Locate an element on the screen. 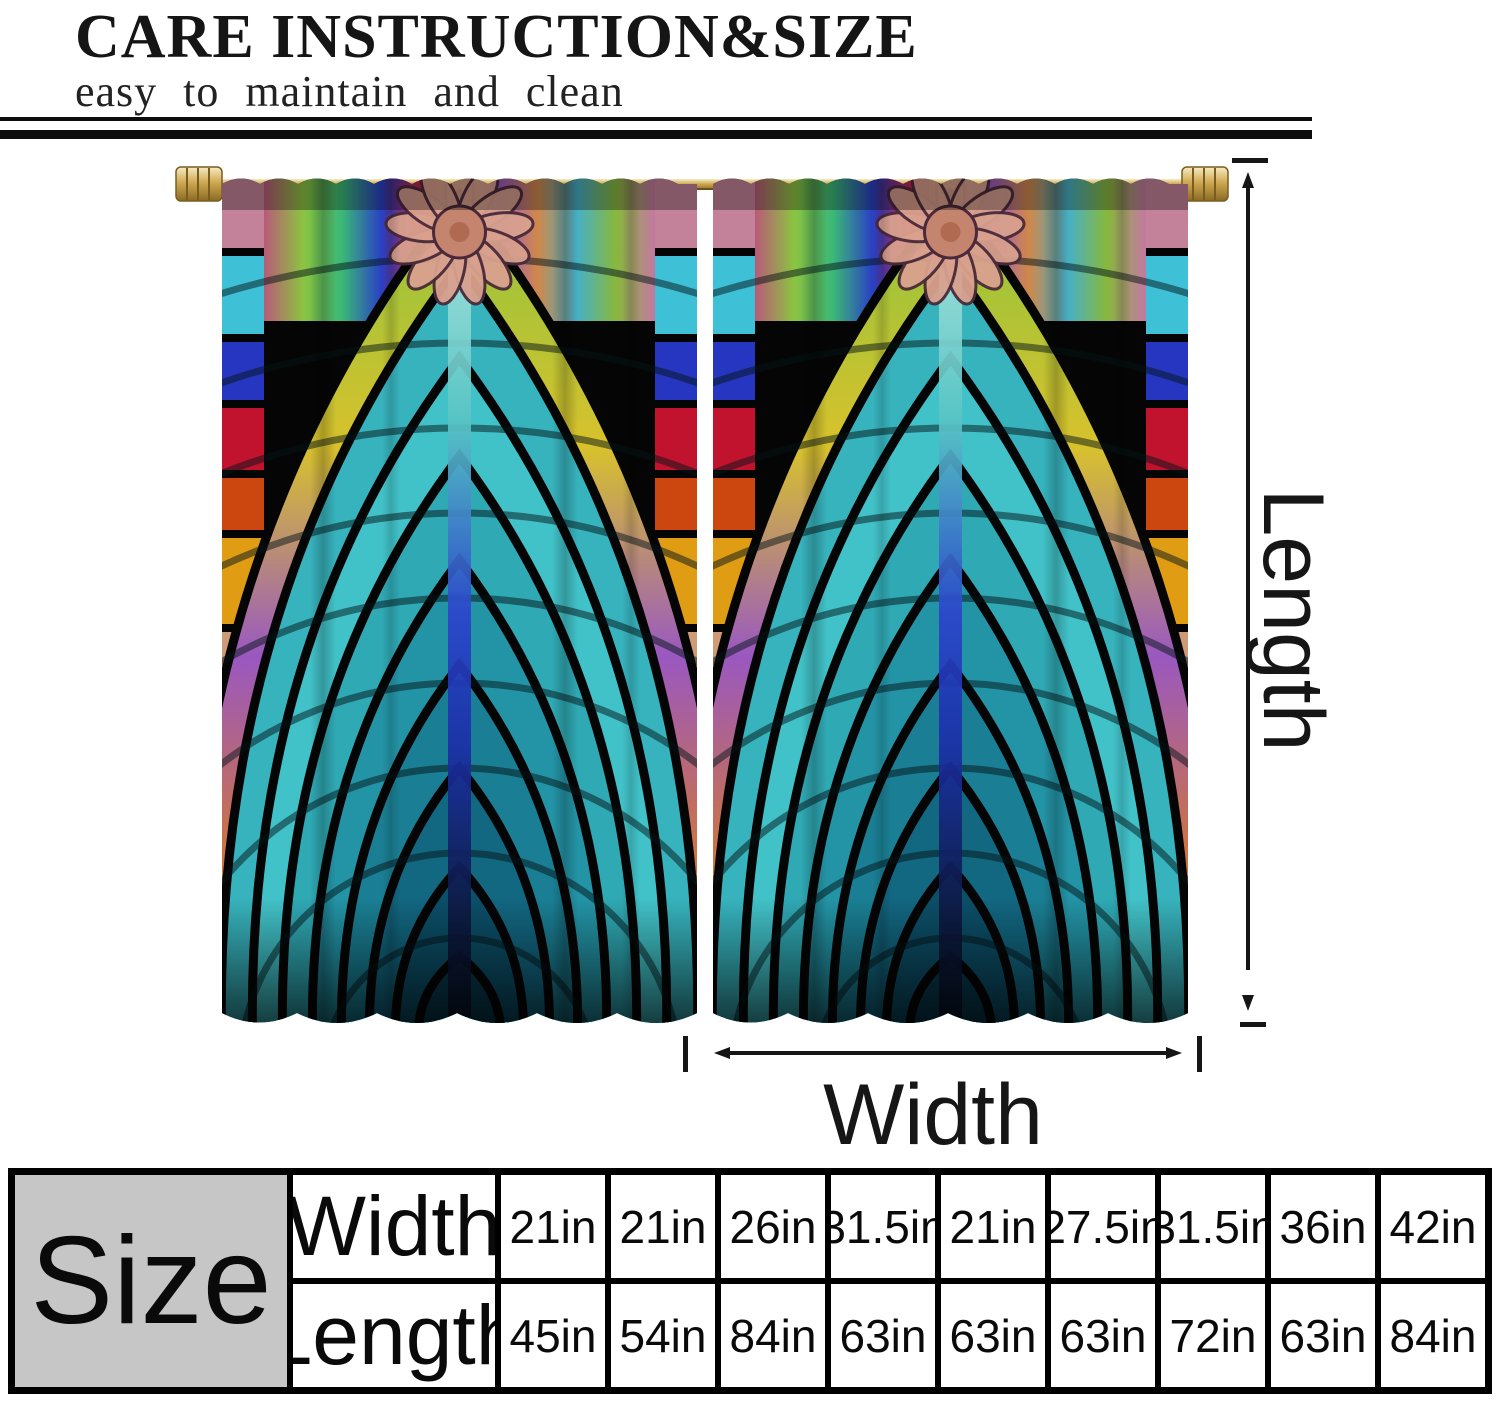  length-label: Length is located at coordinates (1293, 620).